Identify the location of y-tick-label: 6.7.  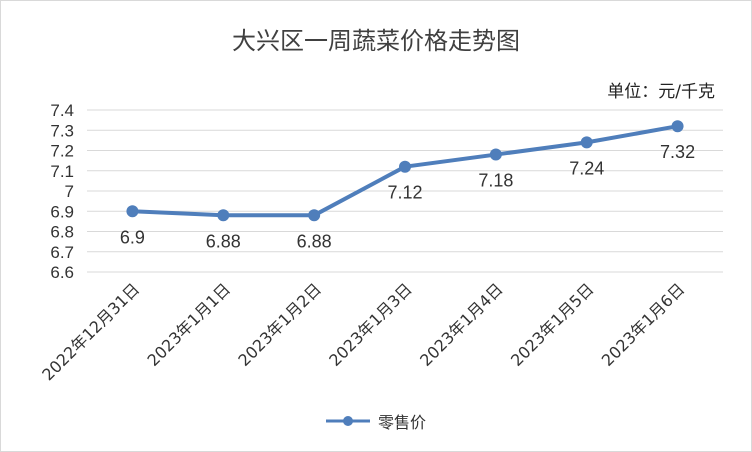
(62, 252).